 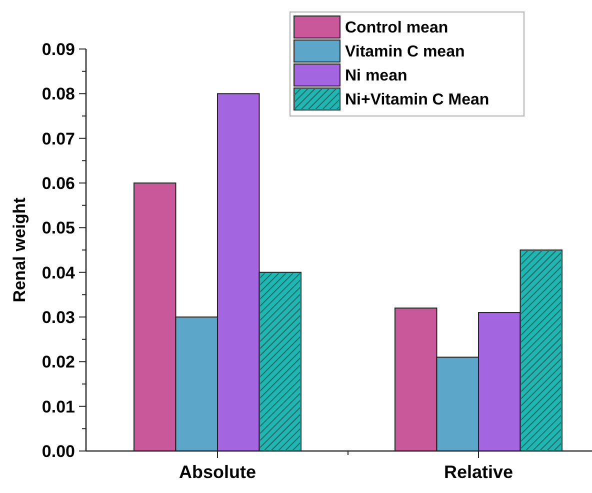 What do you see at coordinates (58, 49) in the screenshot?
I see `y-tick-label: 0.09` at bounding box center [58, 49].